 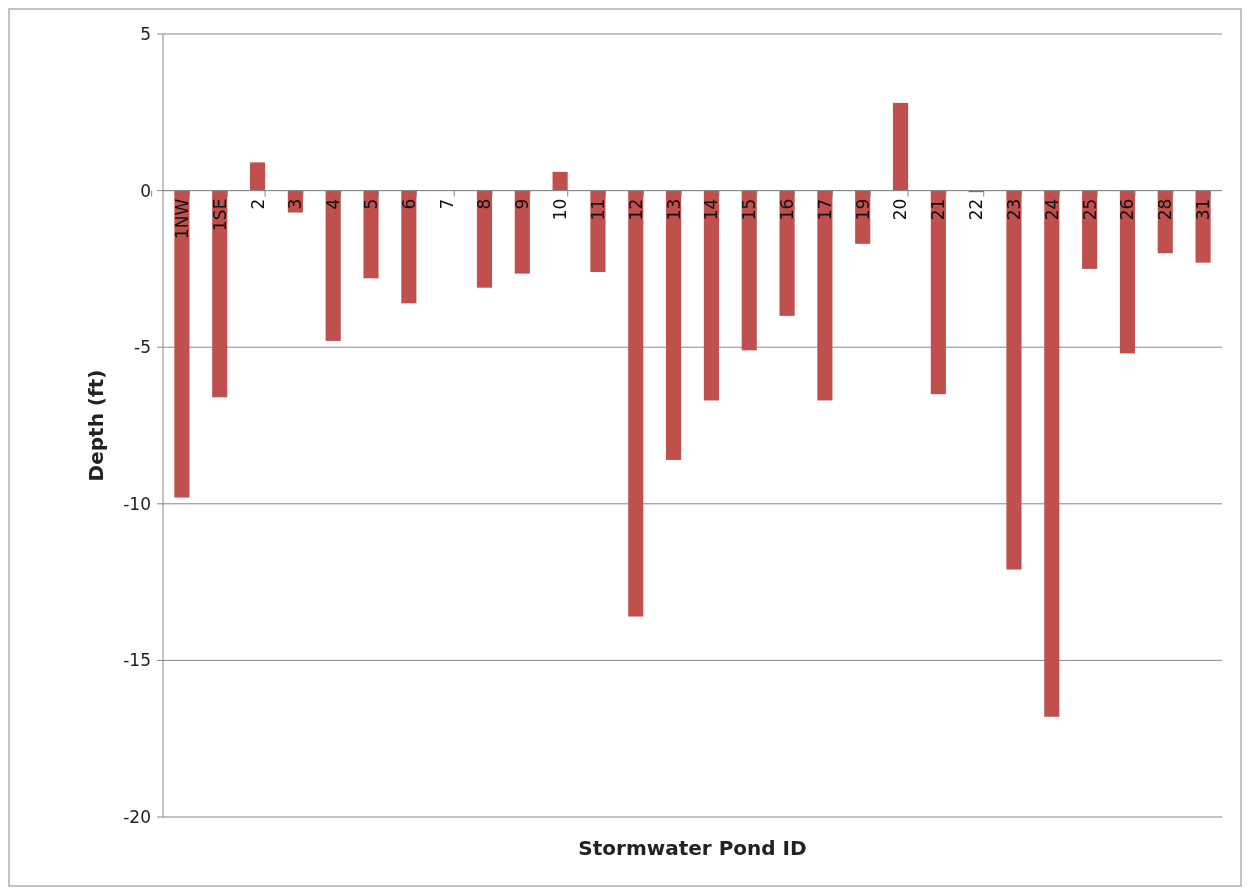 I want to click on x-axis-title: Stormwater Pond ID, so click(x=692, y=848).